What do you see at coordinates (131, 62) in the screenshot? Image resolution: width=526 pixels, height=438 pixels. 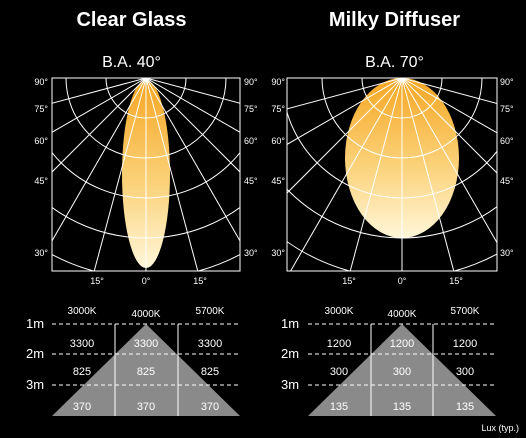 I see `beam-angle-label: B.A. 40°` at bounding box center [131, 62].